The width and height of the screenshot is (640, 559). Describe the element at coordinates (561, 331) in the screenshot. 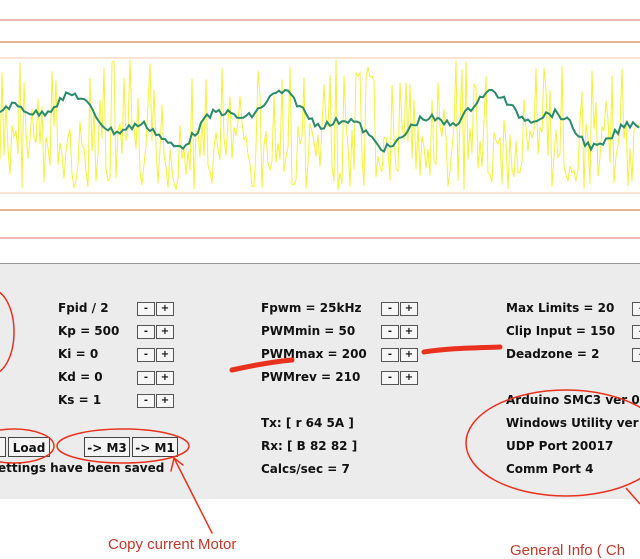

I see `param-clip-input: Clip Input = 150` at that location.